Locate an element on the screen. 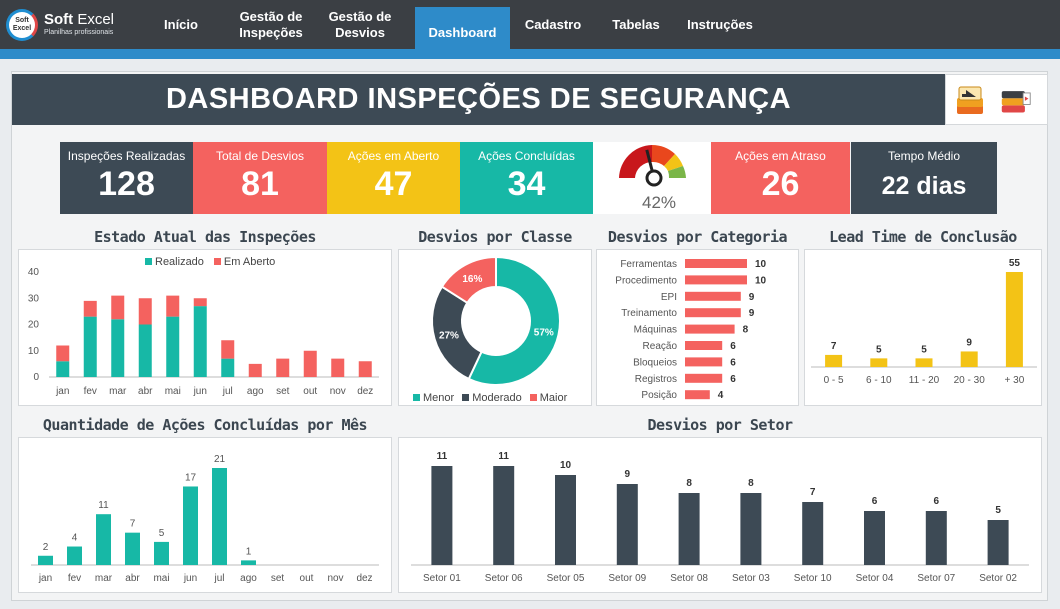  classe-legend: Menor Moderado Maior is located at coordinates (490, 398).